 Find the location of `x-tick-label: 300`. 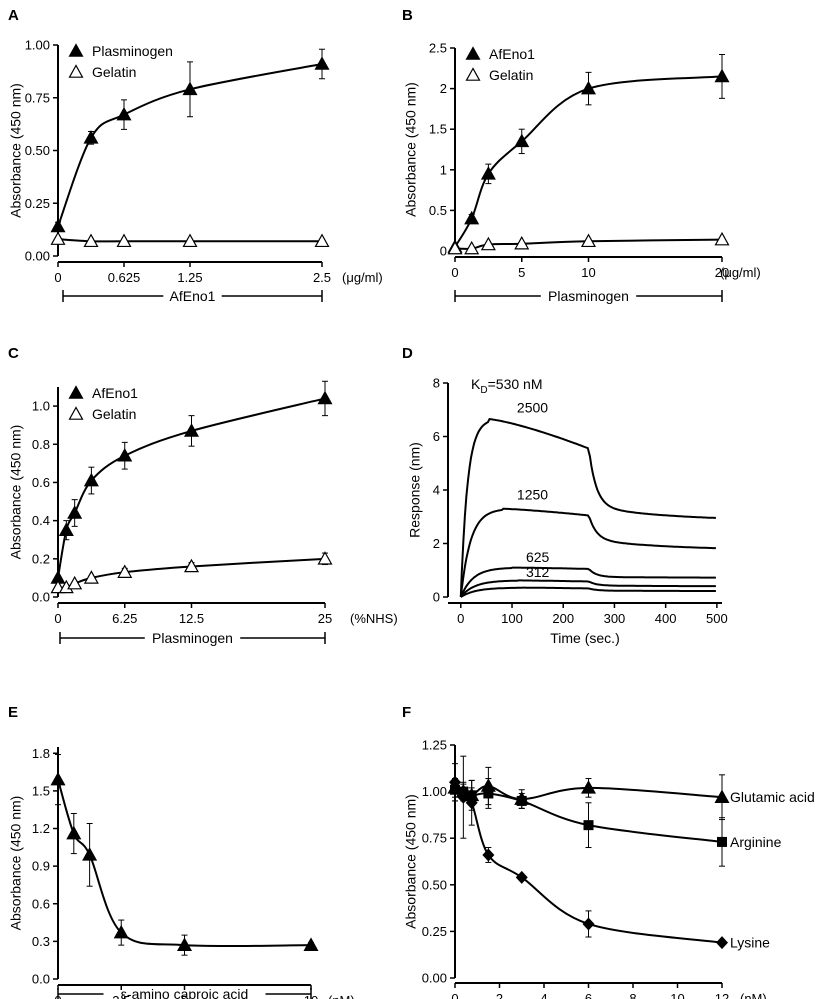

x-tick-label: 300 is located at coordinates (615, 618).